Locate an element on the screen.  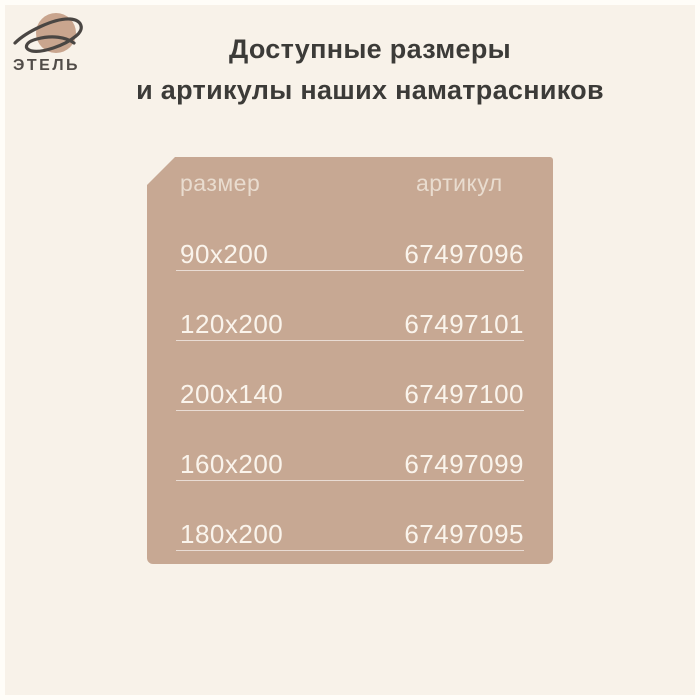
table-header-row: размер артикул is located at coordinates (350, 183).